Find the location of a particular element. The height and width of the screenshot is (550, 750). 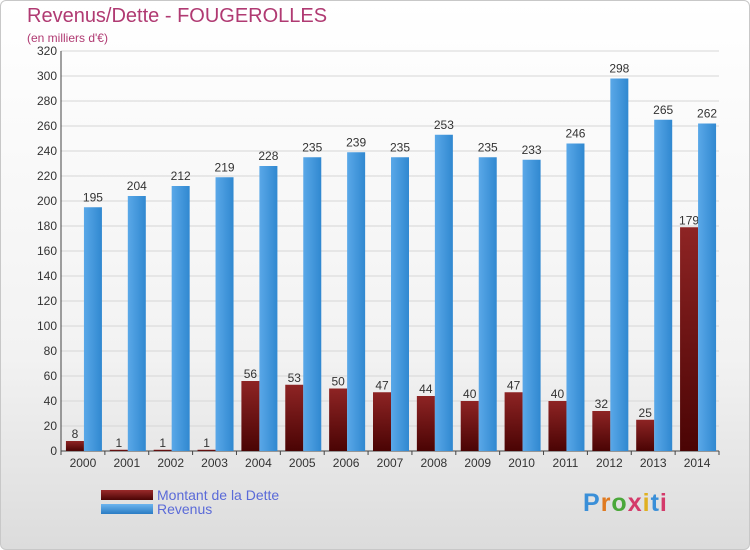

logo-letter: x is located at coordinates (635, 503).